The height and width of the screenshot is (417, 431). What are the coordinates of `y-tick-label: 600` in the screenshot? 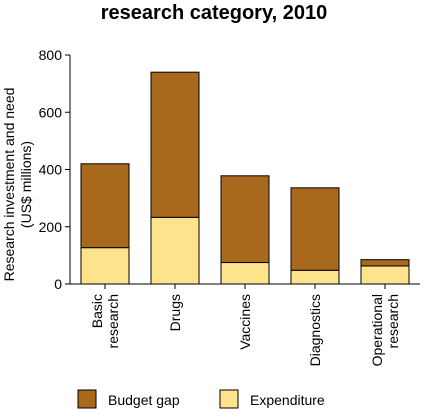 It's located at (51, 112).